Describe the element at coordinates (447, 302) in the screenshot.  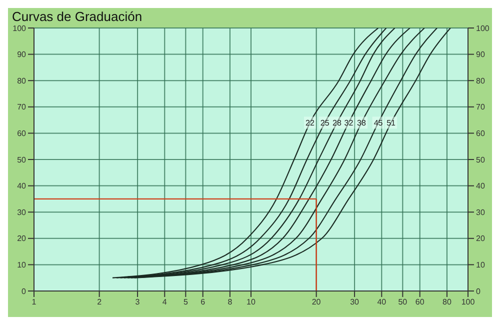
I see `x-tick-label: 80` at that location.